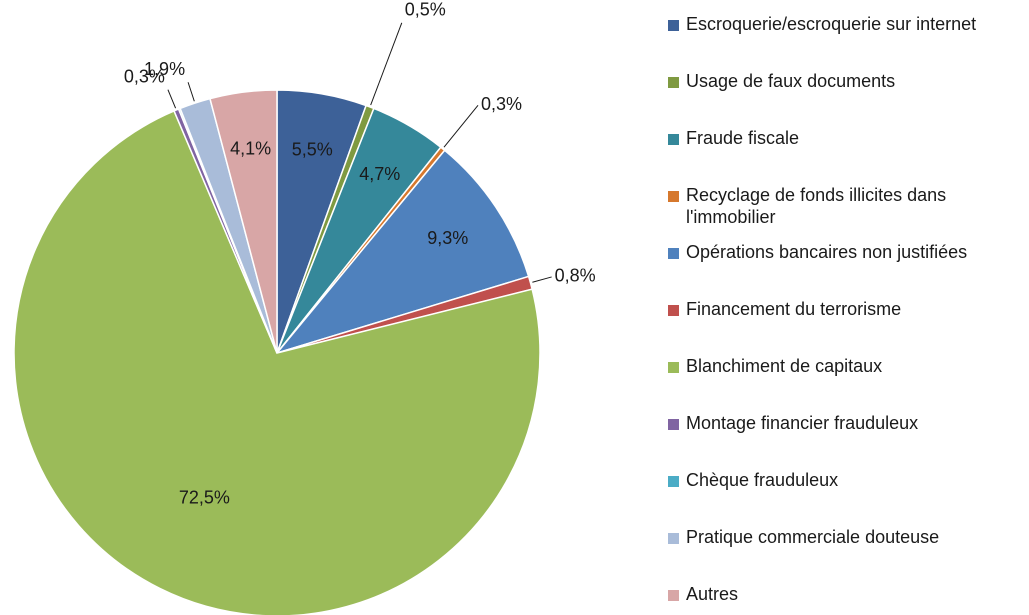 This screenshot has width=1029, height=615. I want to click on legend-label: Fraude fiscale, so click(742, 138).